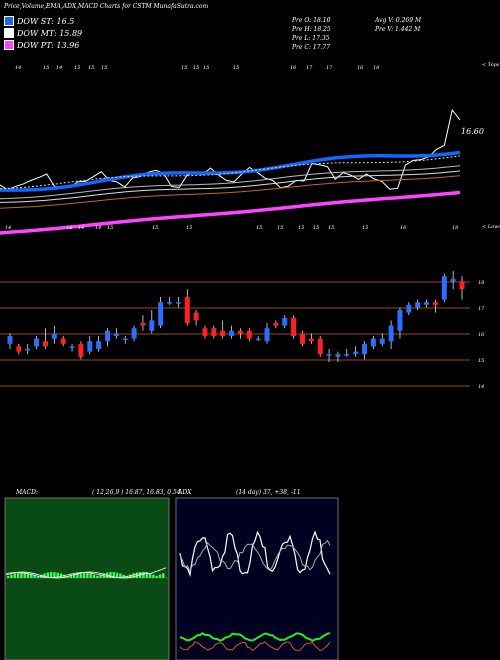 The height and width of the screenshot is (660, 500). Describe the element at coordinates (230, 186) in the screenshot. I see `ema-mid2-line` at that location.